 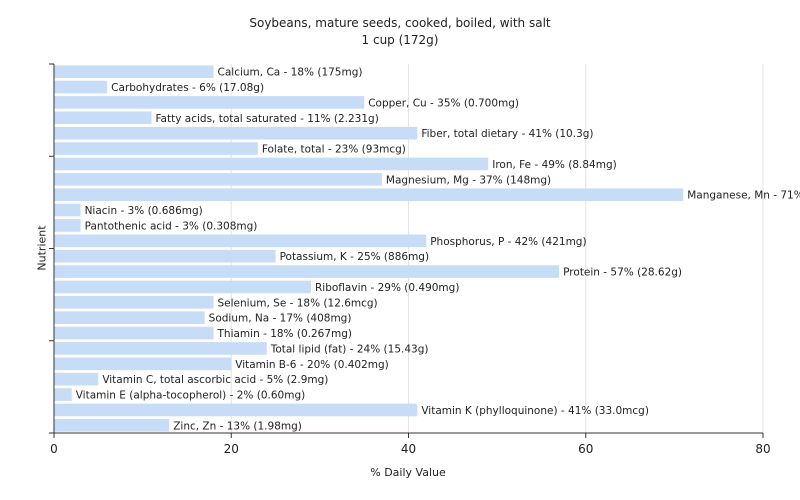 What do you see at coordinates (622, 273) in the screenshot?
I see `bar-label: Protein - 57% (28.62g)` at bounding box center [622, 273].